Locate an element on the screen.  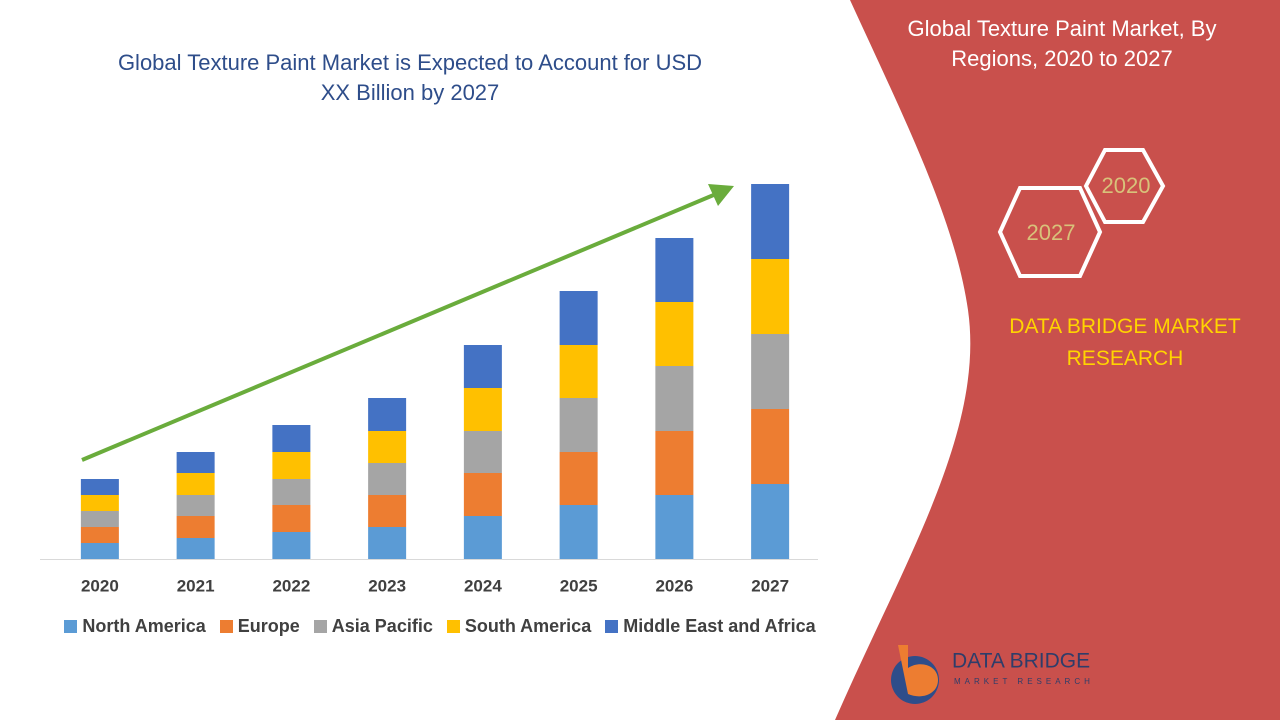
x-tick-label: 2026 is located at coordinates (674, 585).